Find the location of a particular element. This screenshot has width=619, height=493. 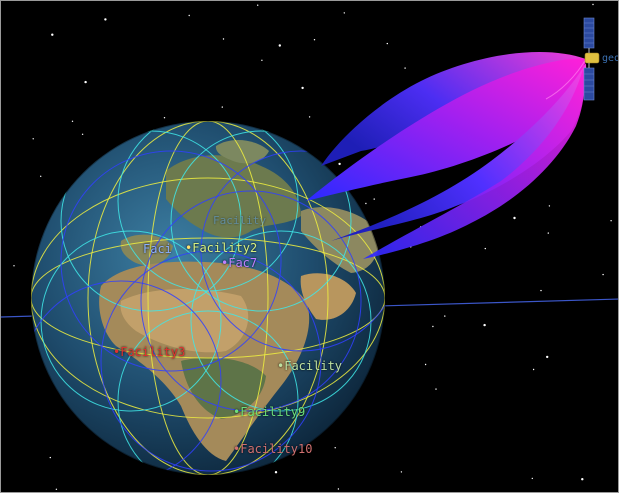

facility-label-facility5: •Facility is located at coordinates (310, 366).